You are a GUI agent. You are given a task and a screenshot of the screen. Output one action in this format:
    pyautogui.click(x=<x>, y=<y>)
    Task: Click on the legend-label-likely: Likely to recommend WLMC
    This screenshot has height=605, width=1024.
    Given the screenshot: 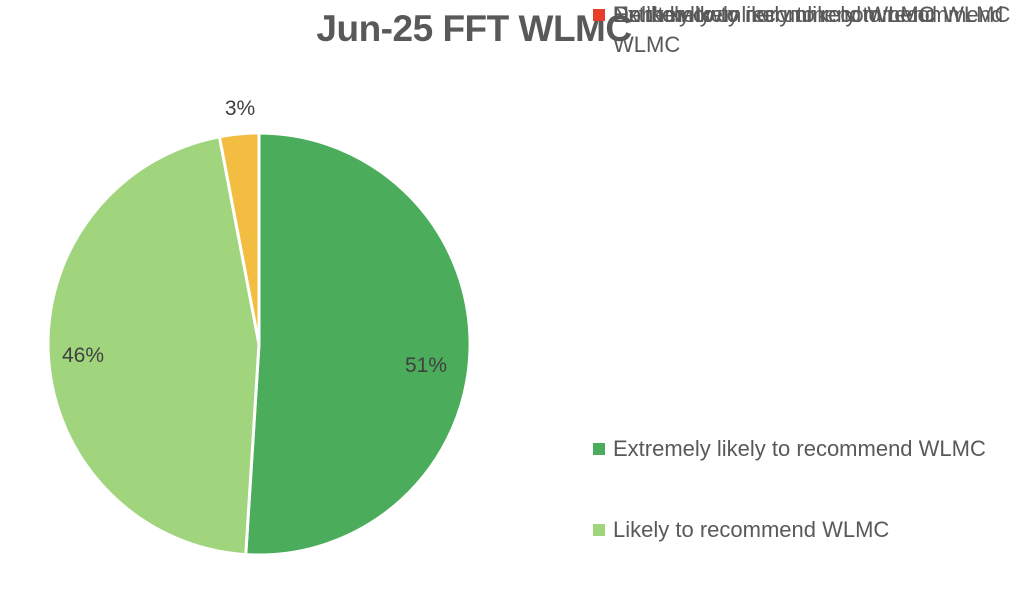 What is the action you would take?
    pyautogui.click(x=751, y=529)
    